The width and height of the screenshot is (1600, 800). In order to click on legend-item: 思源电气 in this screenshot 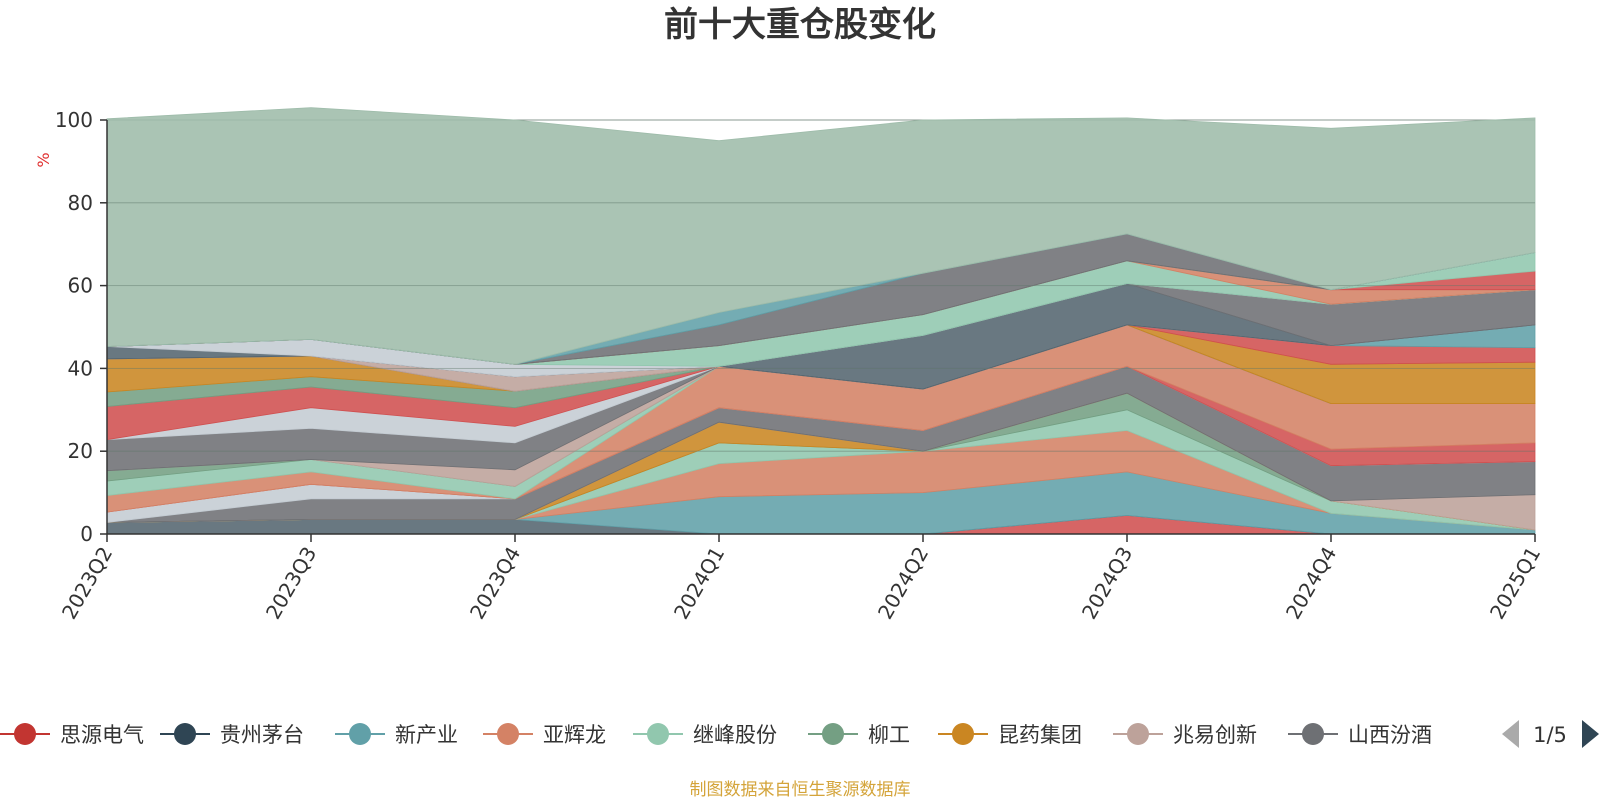, I will do `click(72, 735)`.